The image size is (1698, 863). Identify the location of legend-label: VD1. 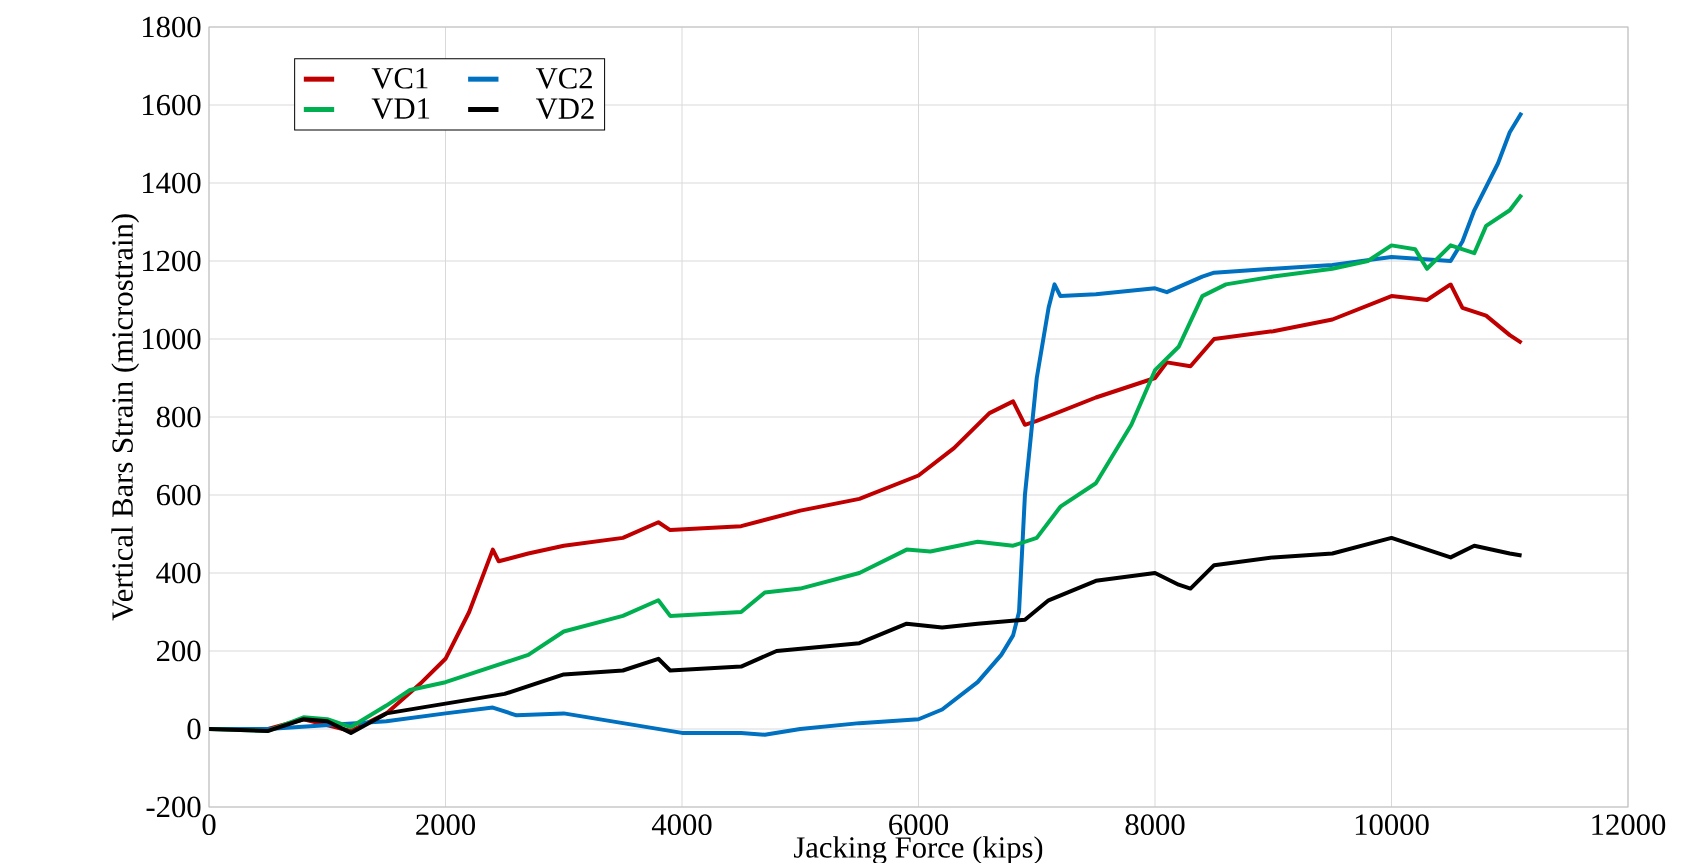
(400, 109).